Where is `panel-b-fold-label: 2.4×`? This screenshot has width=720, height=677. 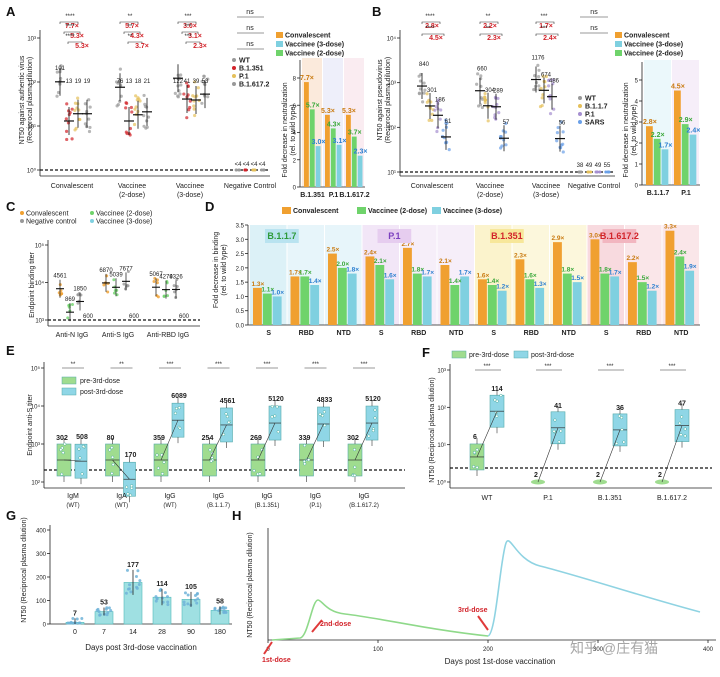
panel-b-fold-label: 2.4× is located at coordinates (550, 38).